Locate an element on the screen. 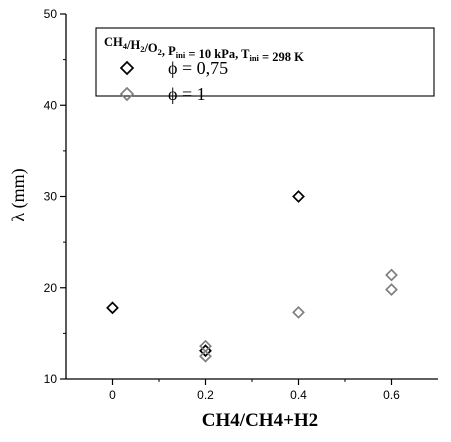 The image size is (451, 442). legend-title-part: = 298 K is located at coordinates (281, 57).